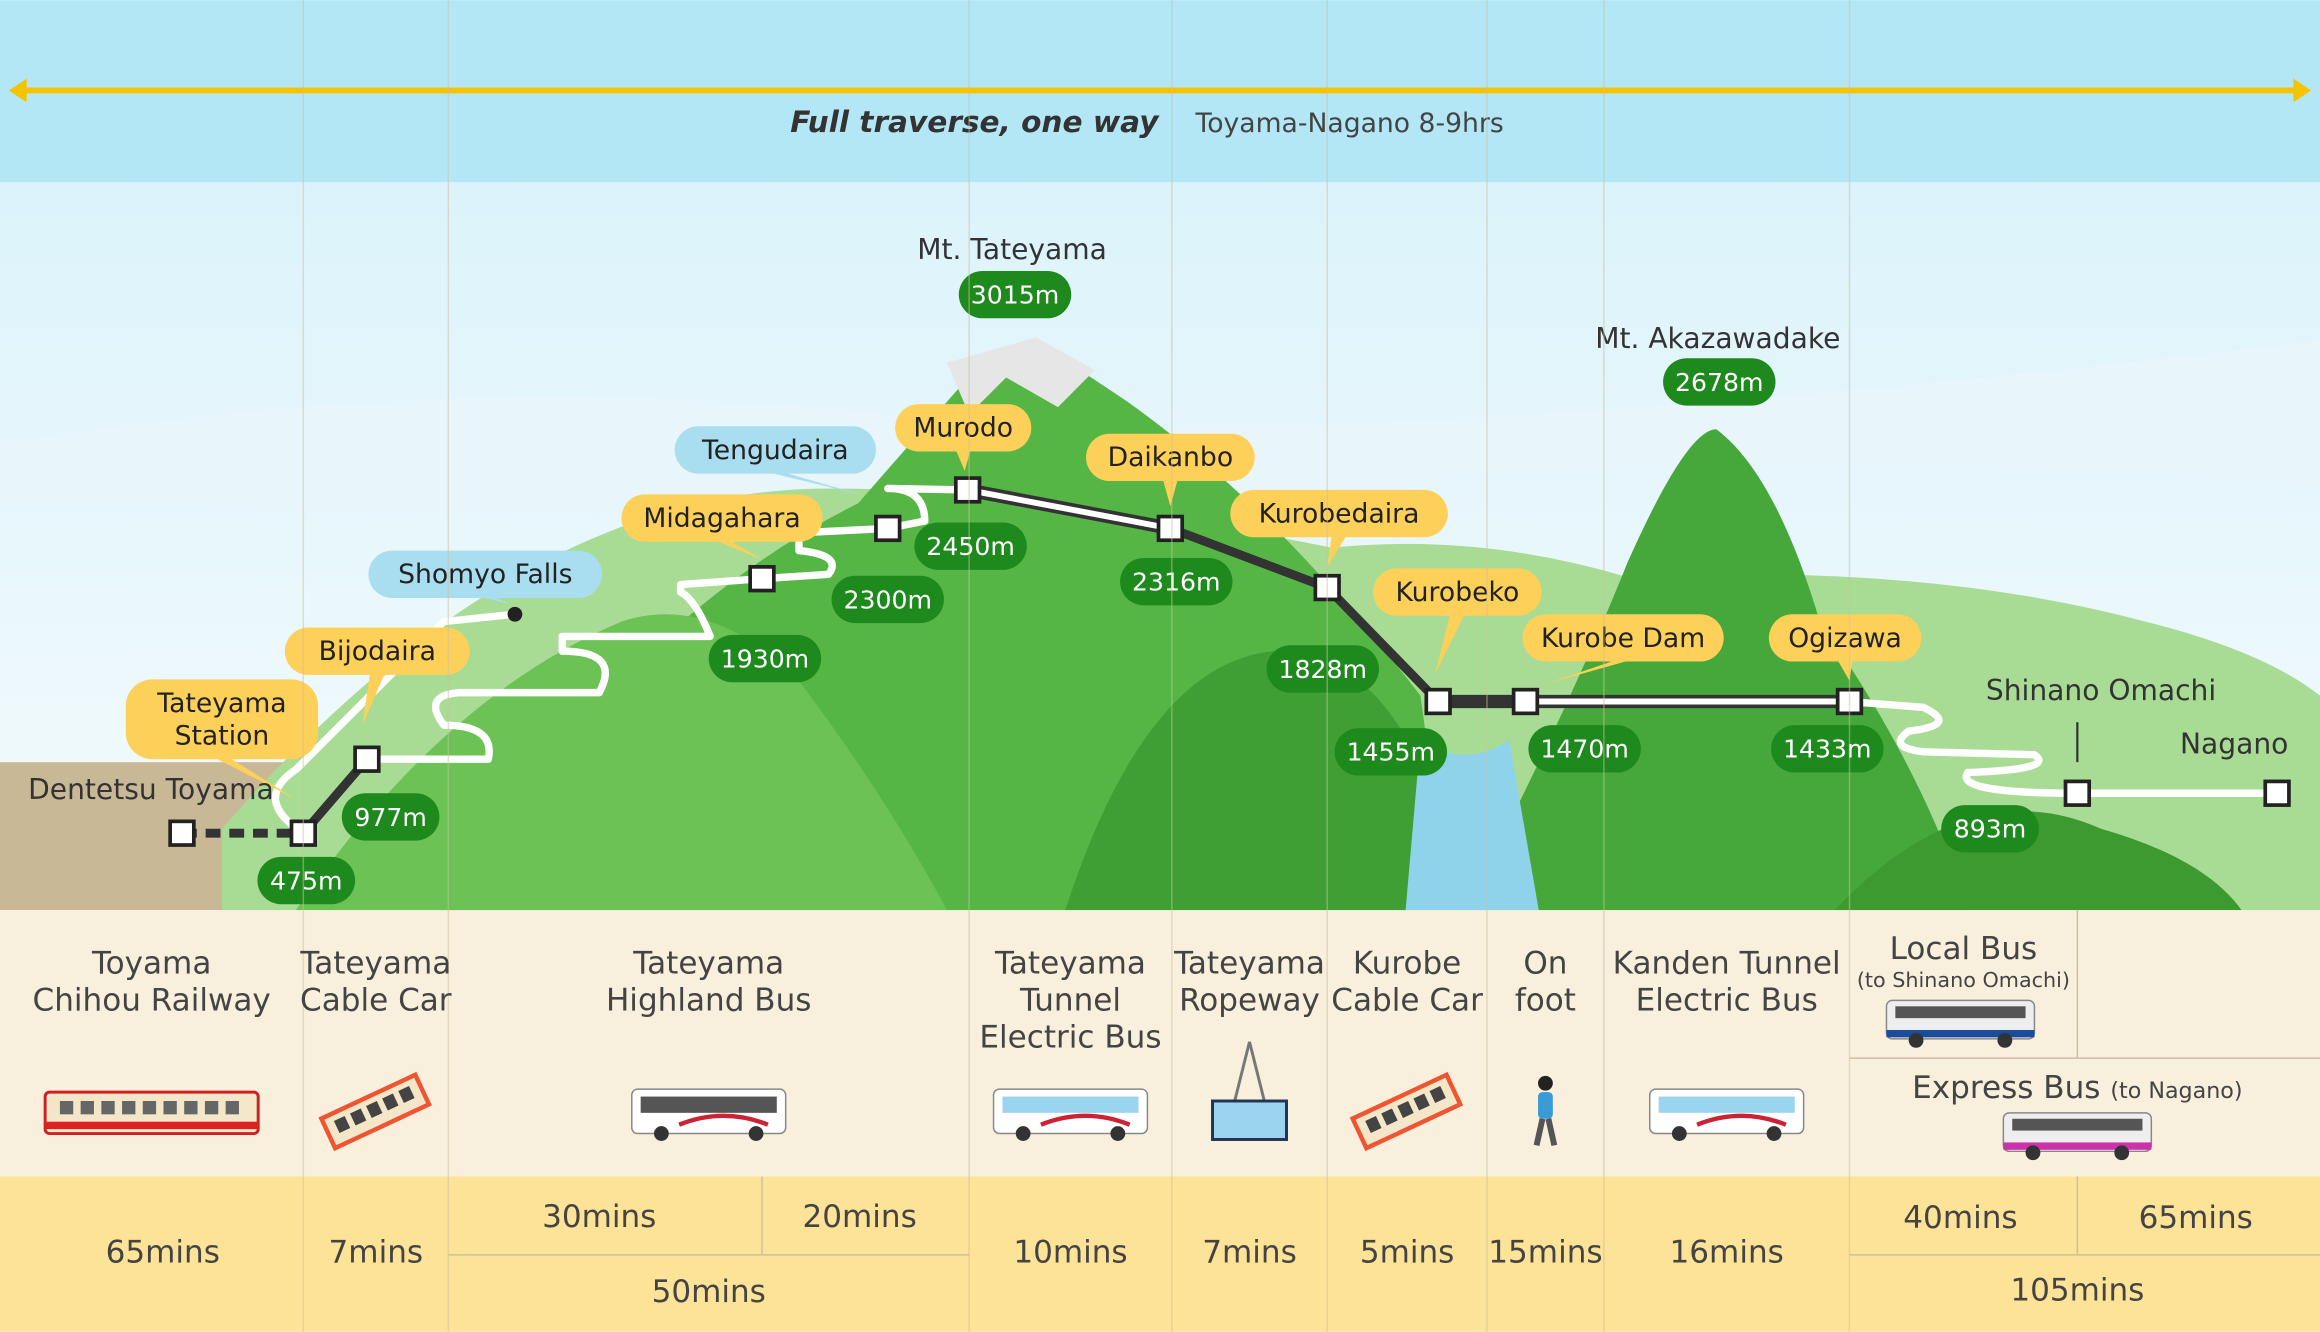 Image resolution: width=2320 pixels, height=1332 pixels. Describe the element at coordinates (1727, 964) in the screenshot. I see `mode-name: Kanden Tunnel` at that location.